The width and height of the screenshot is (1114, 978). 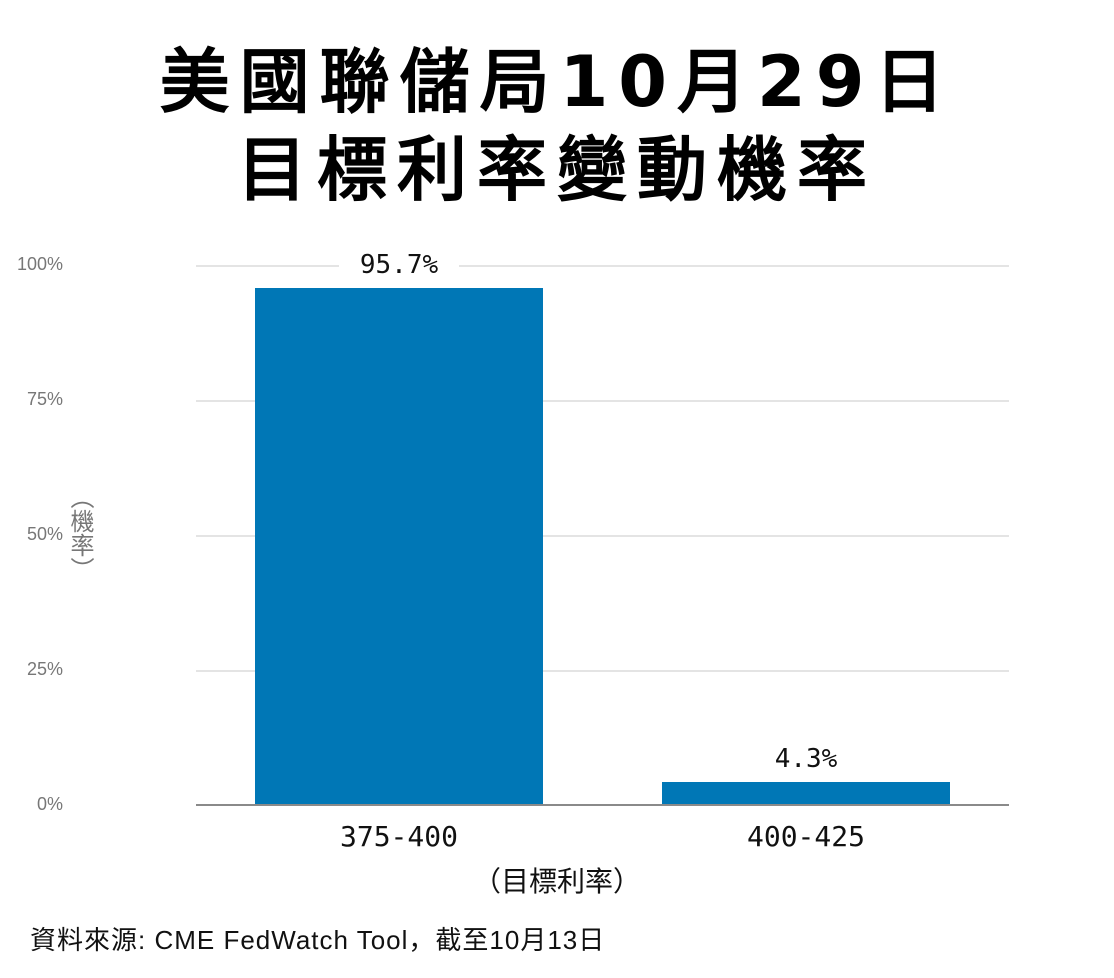 What do you see at coordinates (806, 758) in the screenshot?
I see `bar-value-label-400-425: 4.3%` at bounding box center [806, 758].